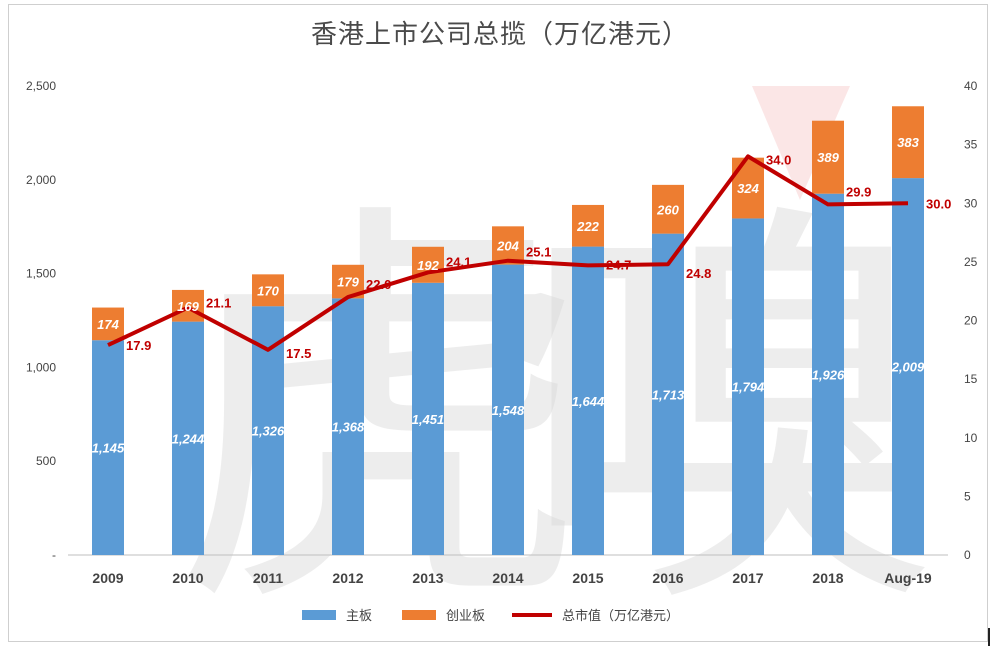 The image size is (1000, 656). What do you see at coordinates (138, 345) in the screenshot?
I see `line-point-label: 17.9` at bounding box center [138, 345].